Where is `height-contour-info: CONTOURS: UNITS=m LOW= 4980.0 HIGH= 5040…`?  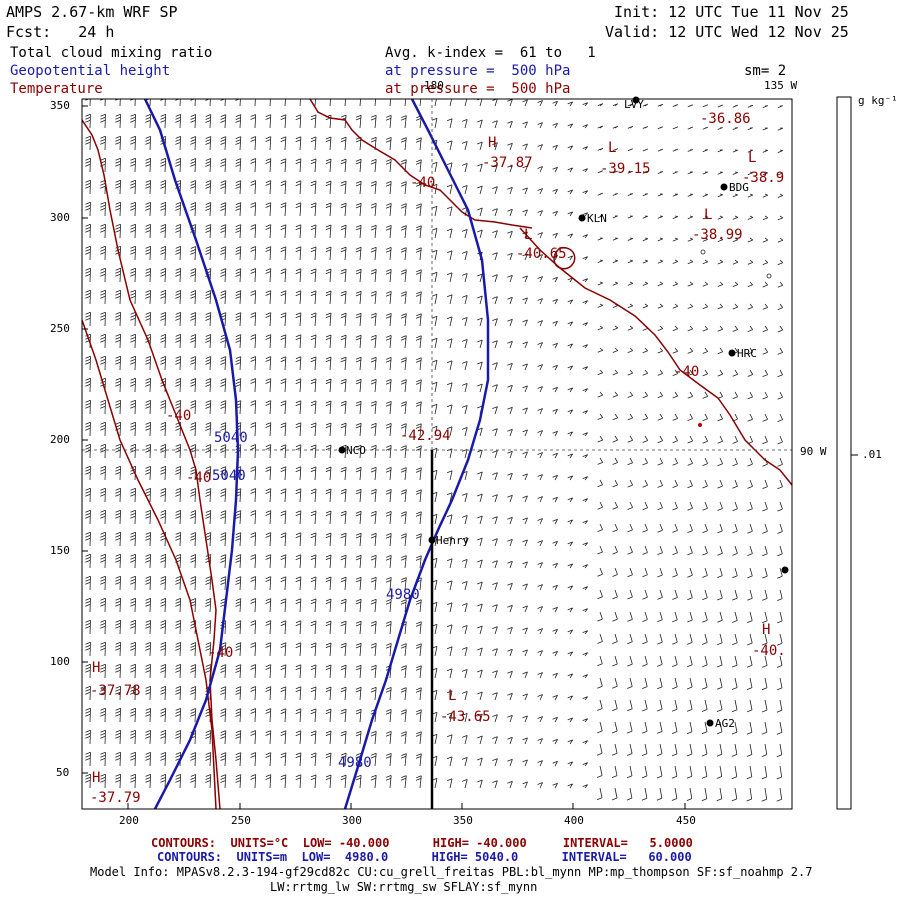
height-contour-info: CONTOURS: UNITS=m LOW= 4980.0 HIGH= 5040… is located at coordinates (424, 857).